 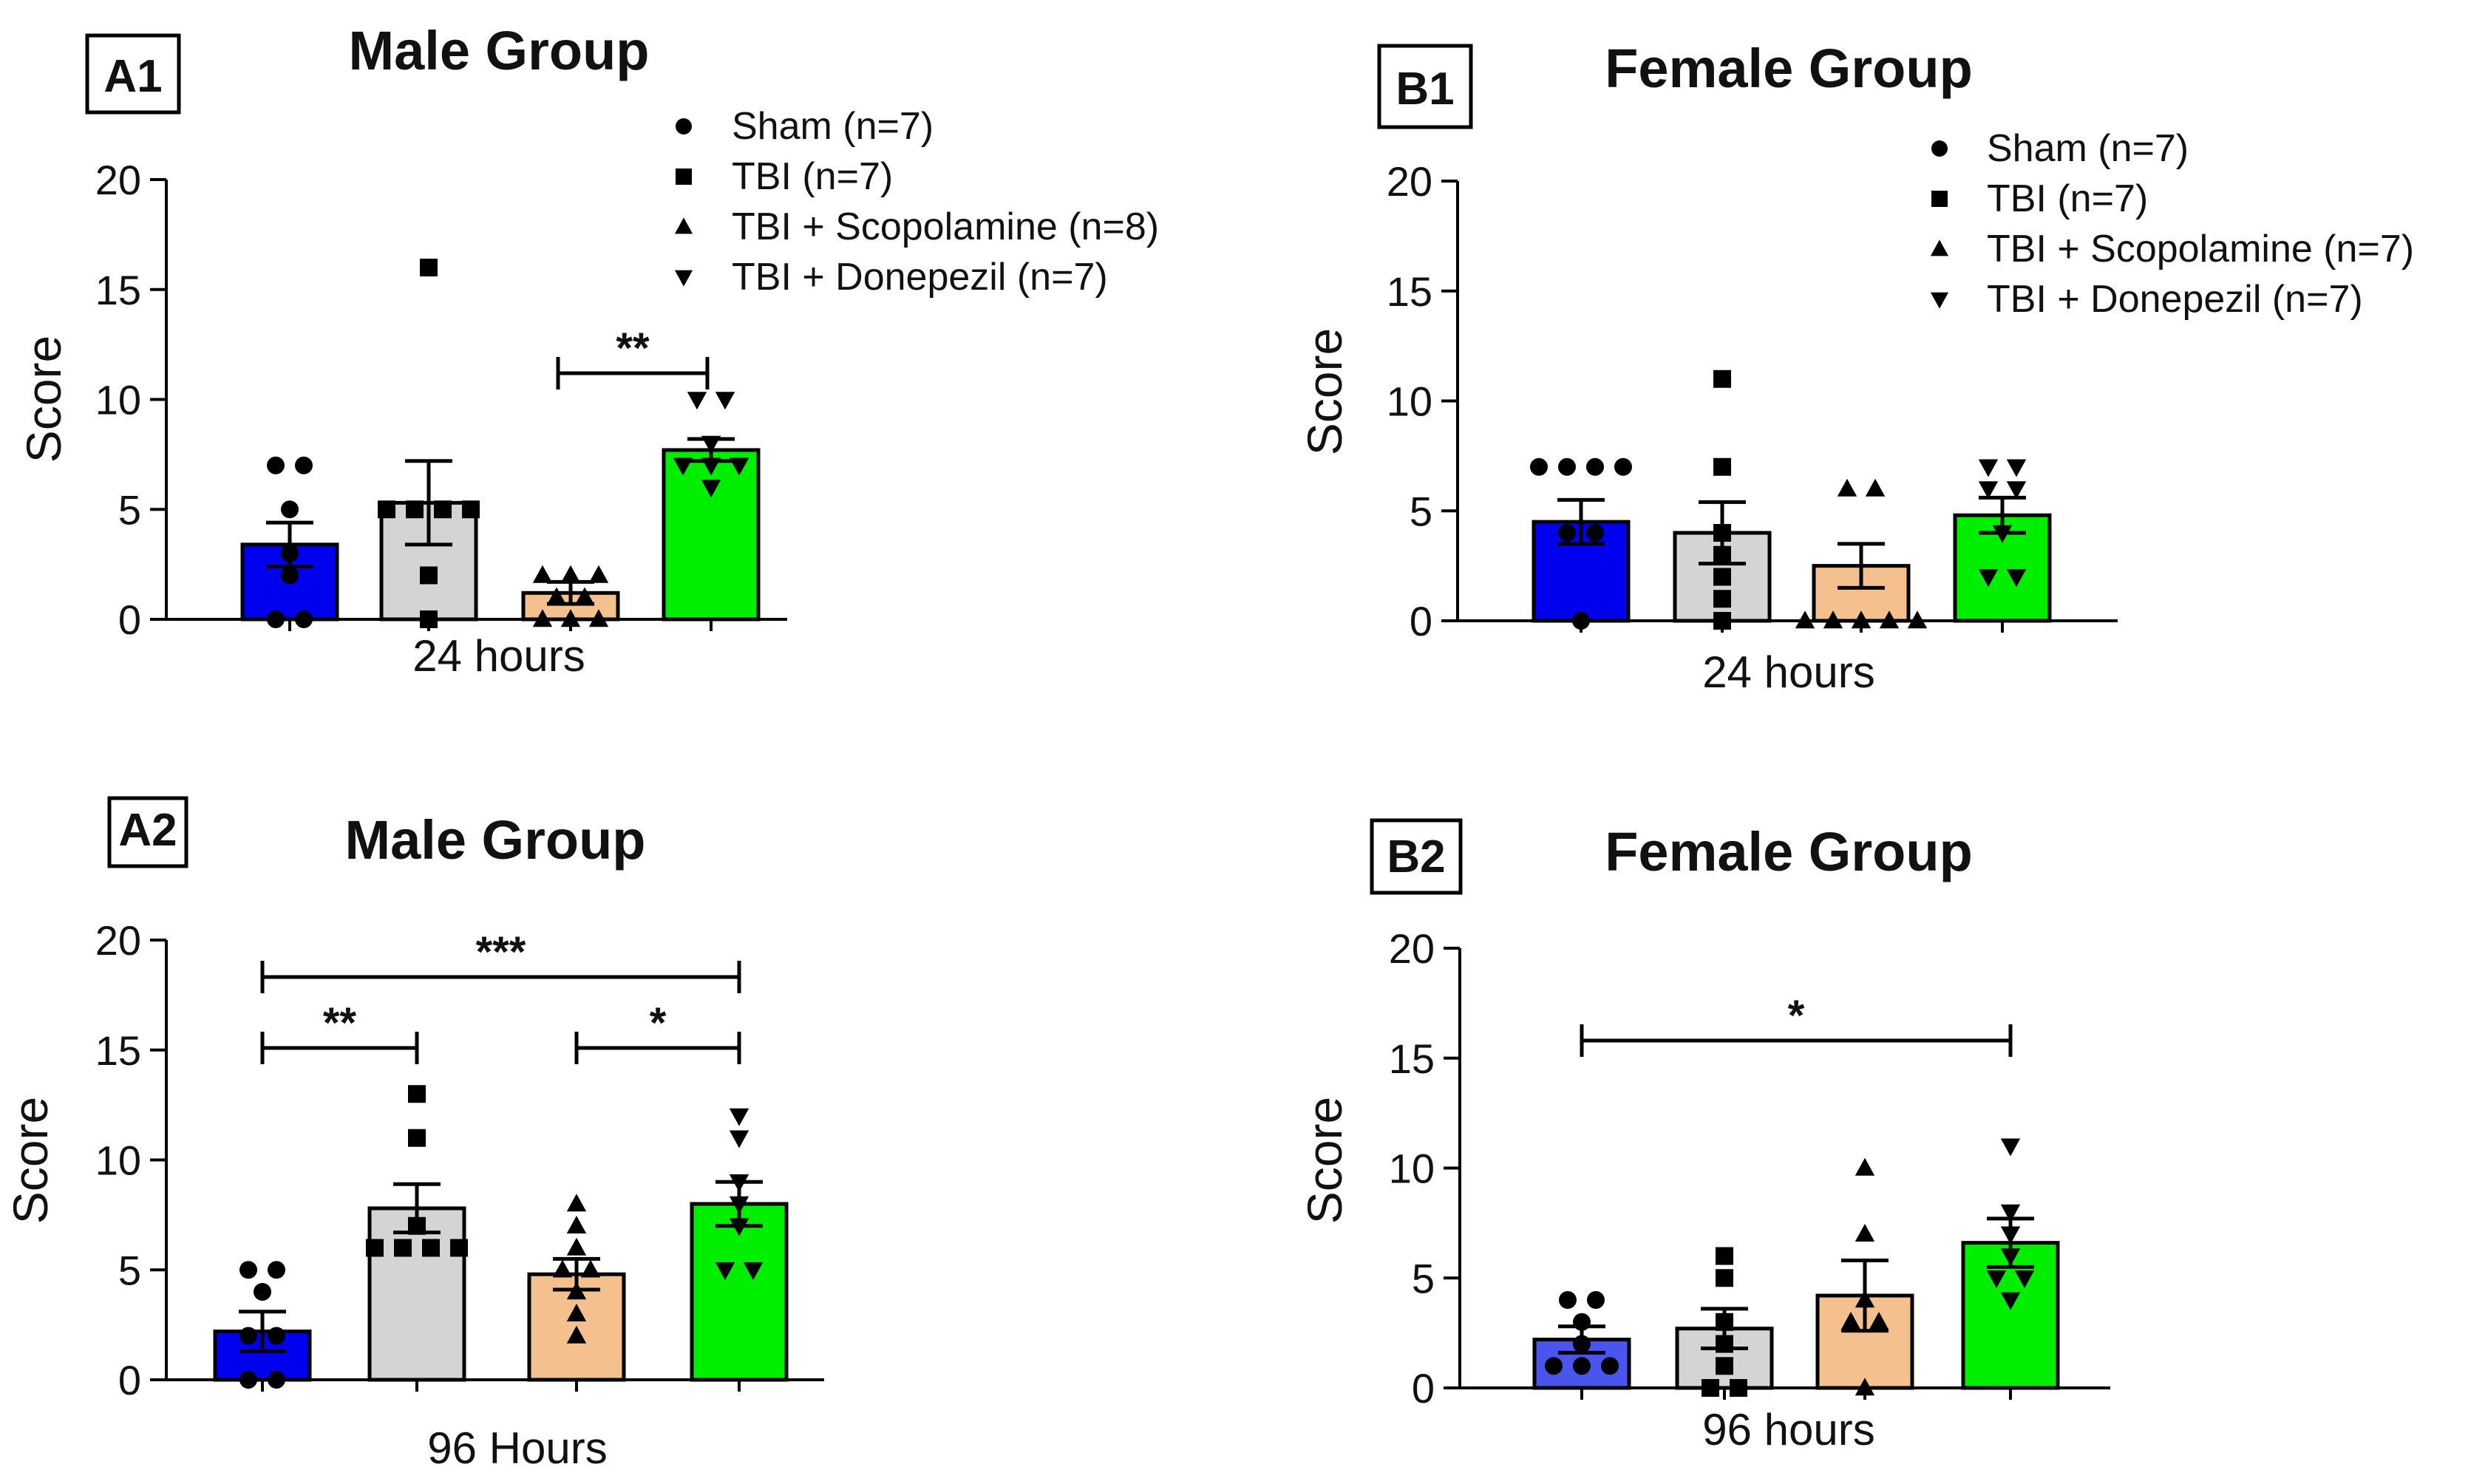 What do you see at coordinates (812, 176) in the screenshot?
I see `legend-label: TBI (n=7)` at bounding box center [812, 176].